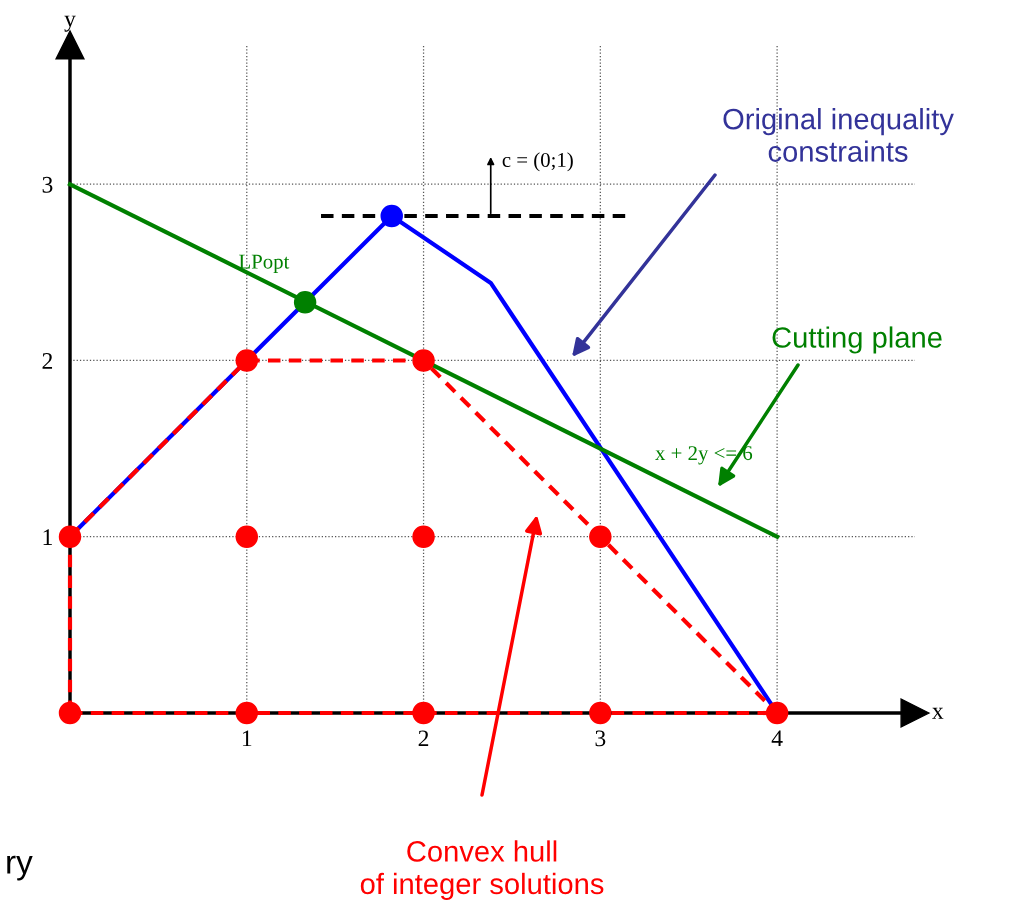  Describe the element at coordinates (70, 23) in the screenshot. I see `y-axis-title: y` at that location.